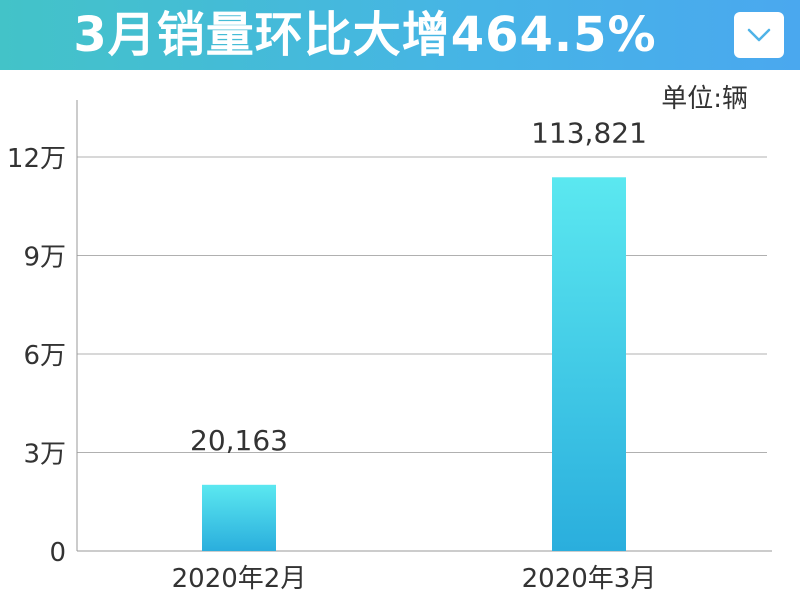 This screenshot has height=600, width=800. Describe the element at coordinates (44, 455) in the screenshot. I see `y-tick-label: 3万` at that location.